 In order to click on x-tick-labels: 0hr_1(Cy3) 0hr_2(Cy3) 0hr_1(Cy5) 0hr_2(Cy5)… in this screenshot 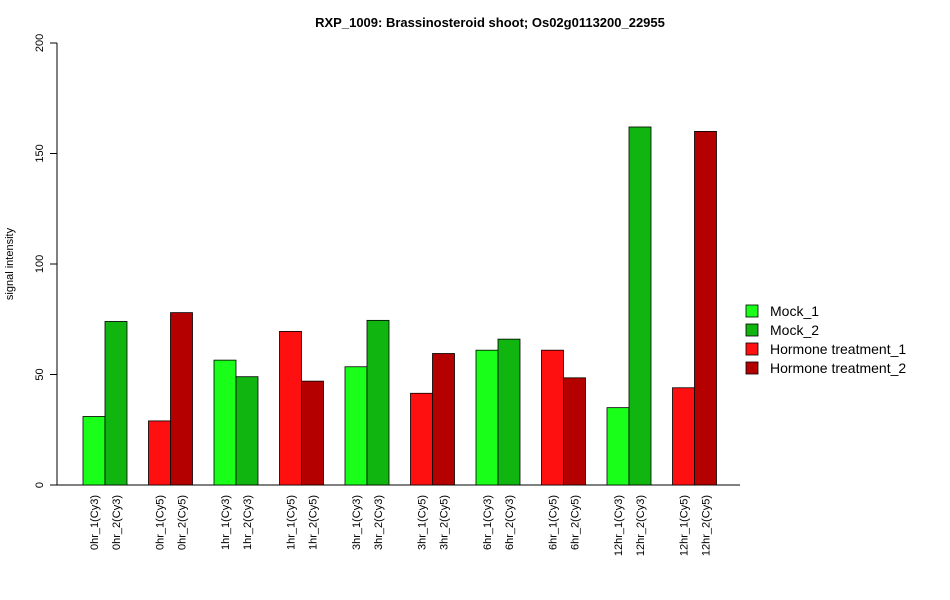, I will do `click(400, 525)`.